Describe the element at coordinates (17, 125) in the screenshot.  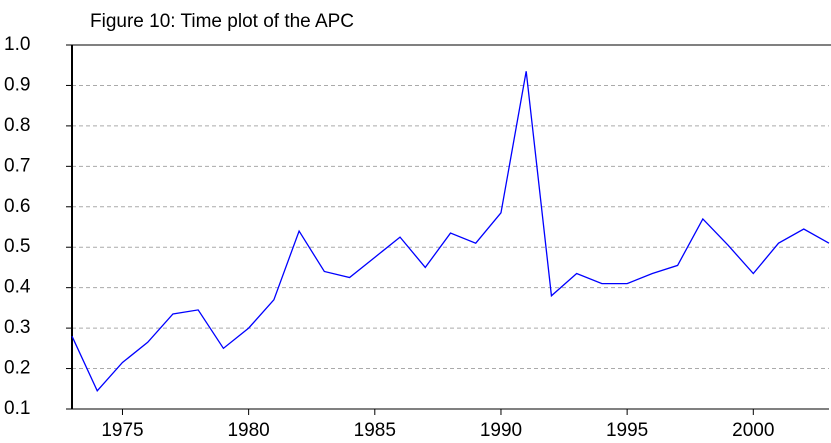
I see `y-tick-label: 0.8` at that location.